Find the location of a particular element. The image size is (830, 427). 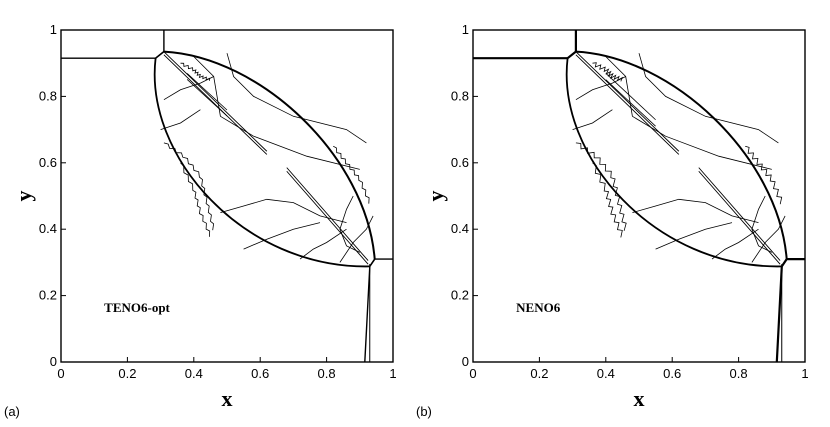

method-label: NENO6 is located at coordinates (538, 307).